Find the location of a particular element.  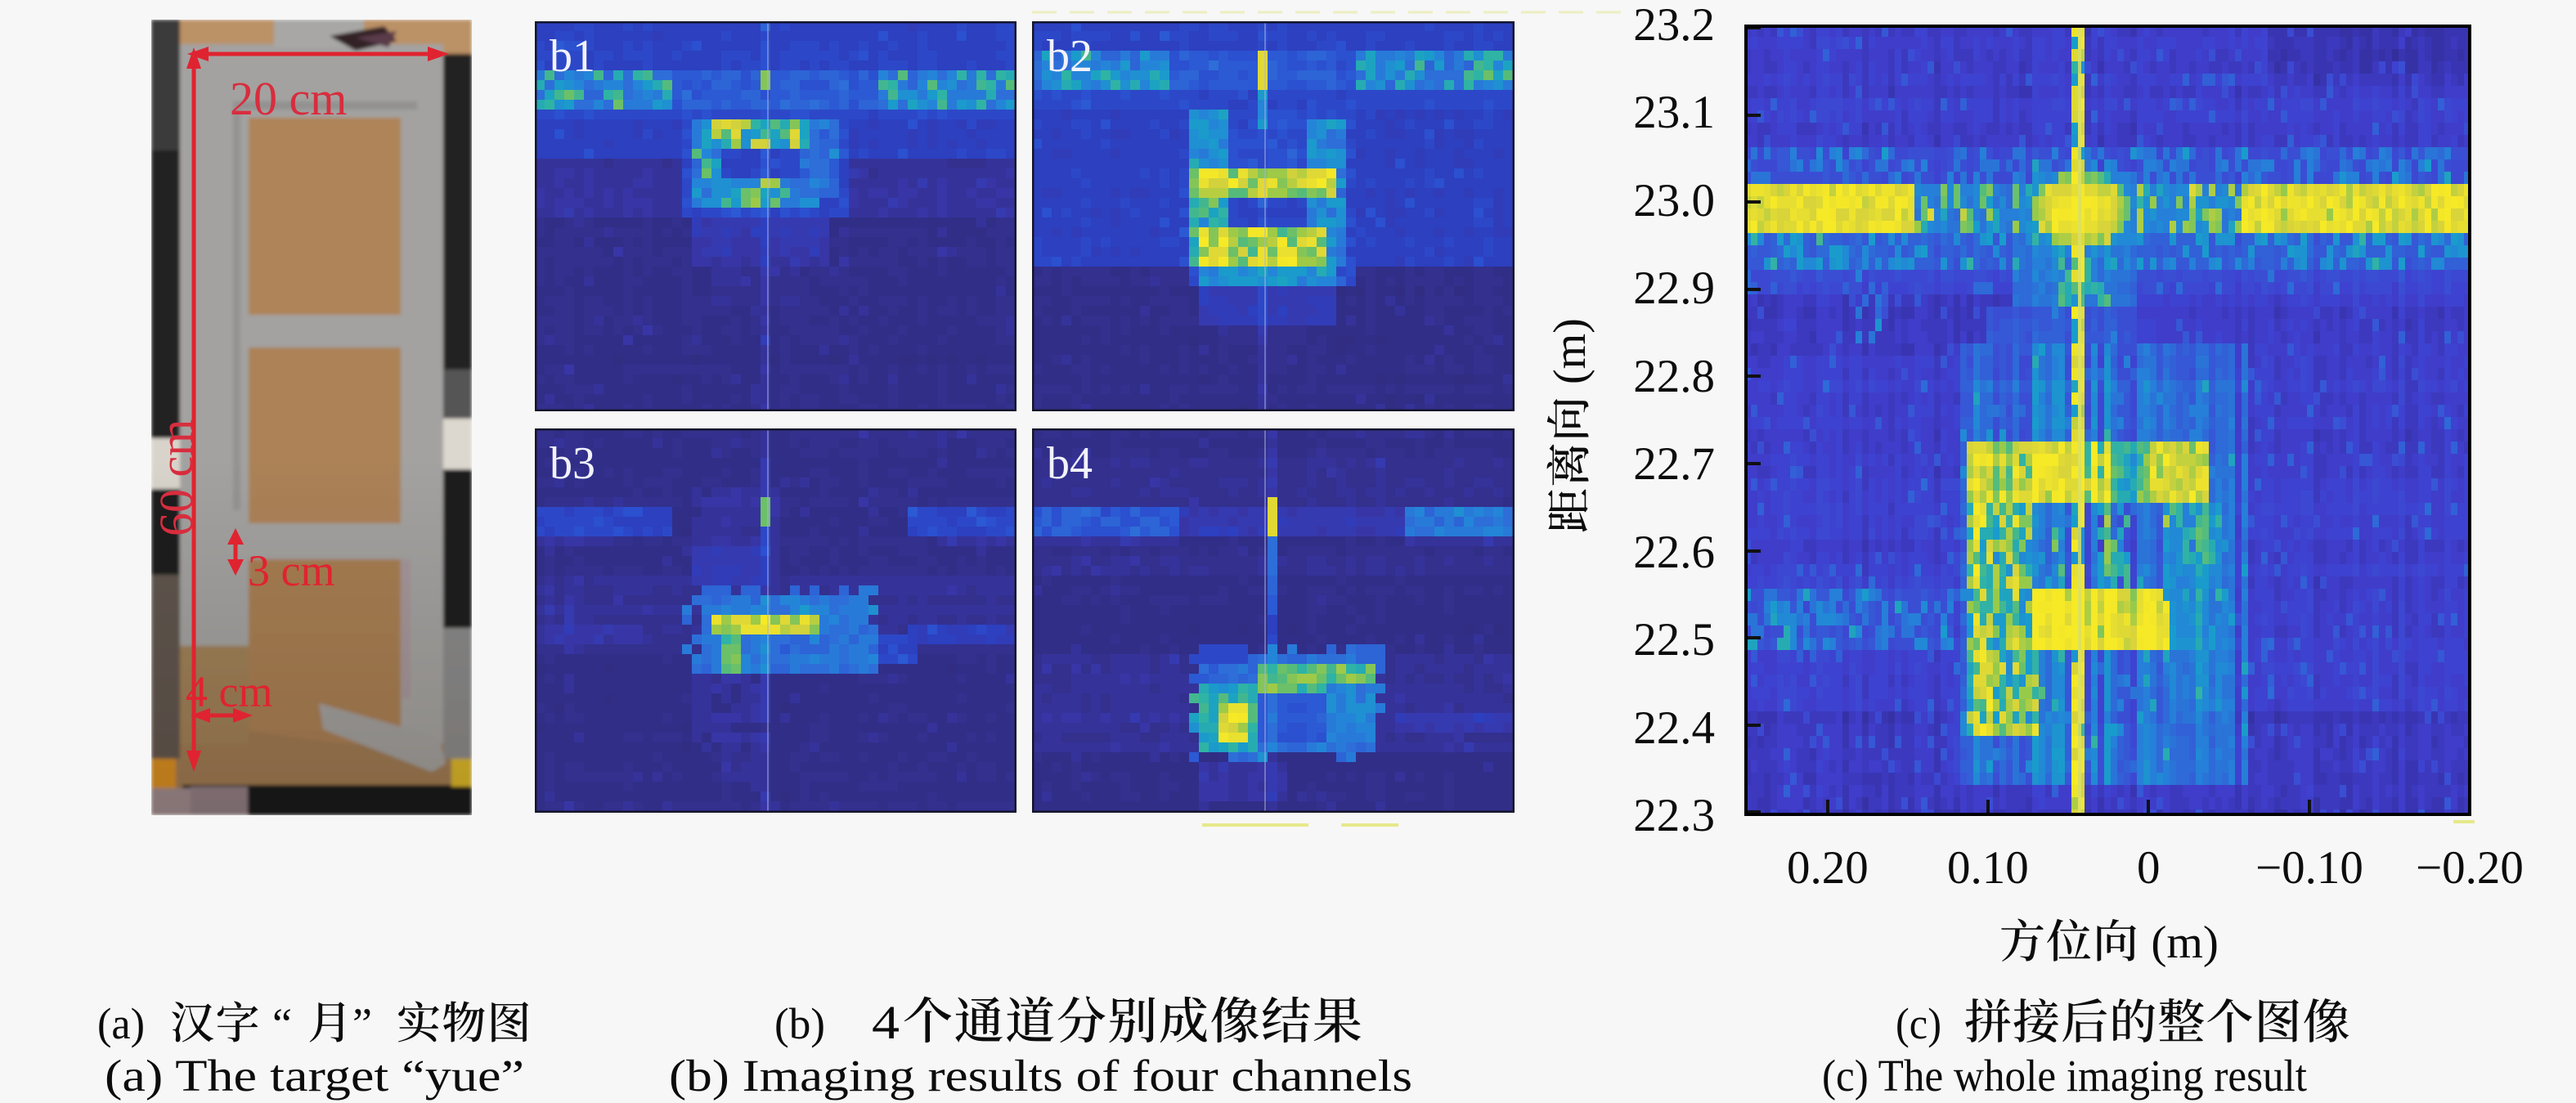

svg-text: 3 cm is located at coordinates (291, 570).